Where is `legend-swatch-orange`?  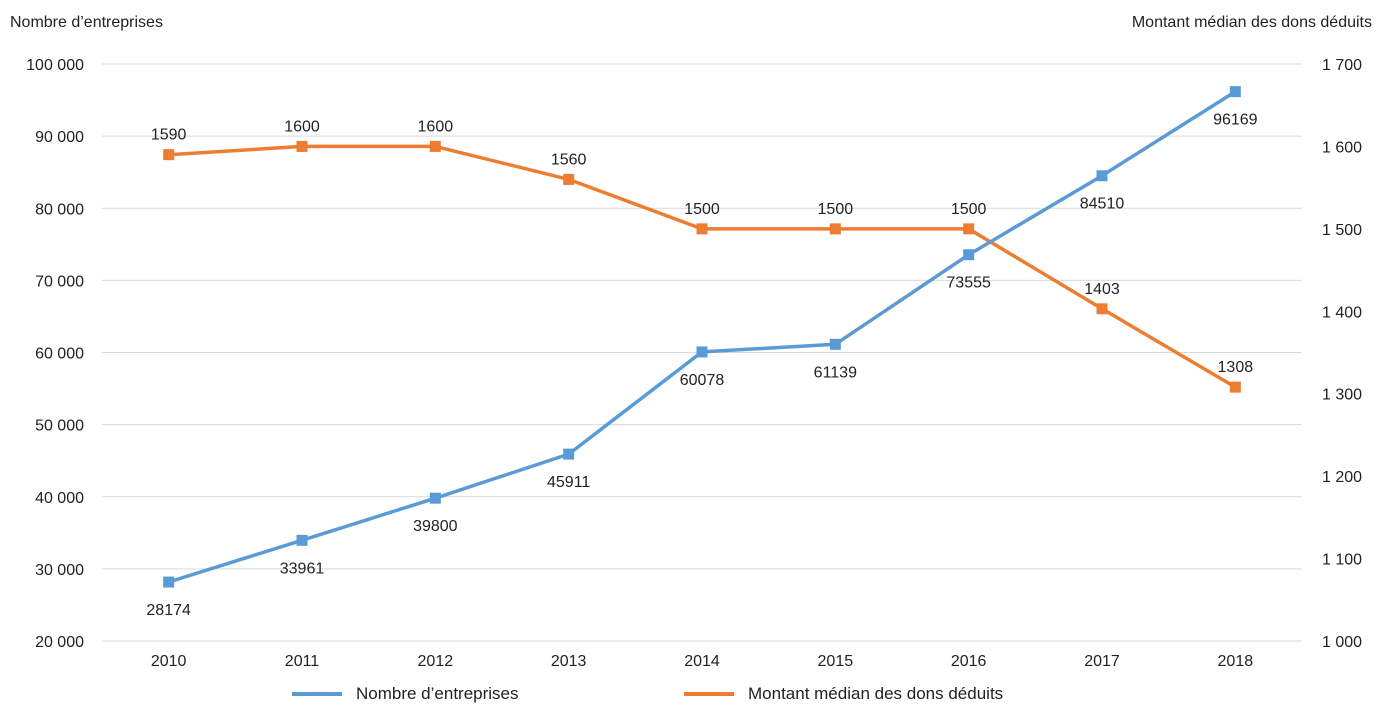 legend-swatch-orange is located at coordinates (709, 694).